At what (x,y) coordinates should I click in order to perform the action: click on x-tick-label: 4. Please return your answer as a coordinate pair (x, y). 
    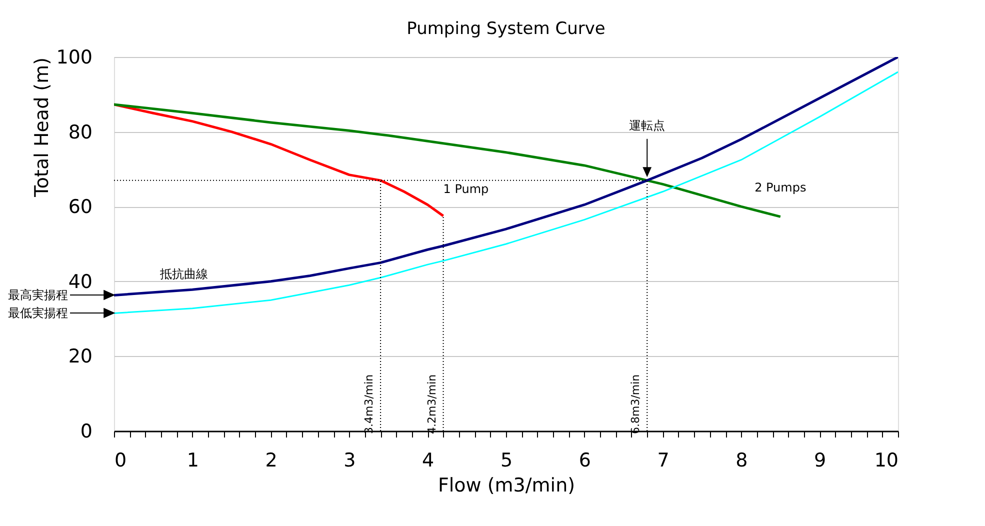
    Looking at the image, I should click on (428, 461).